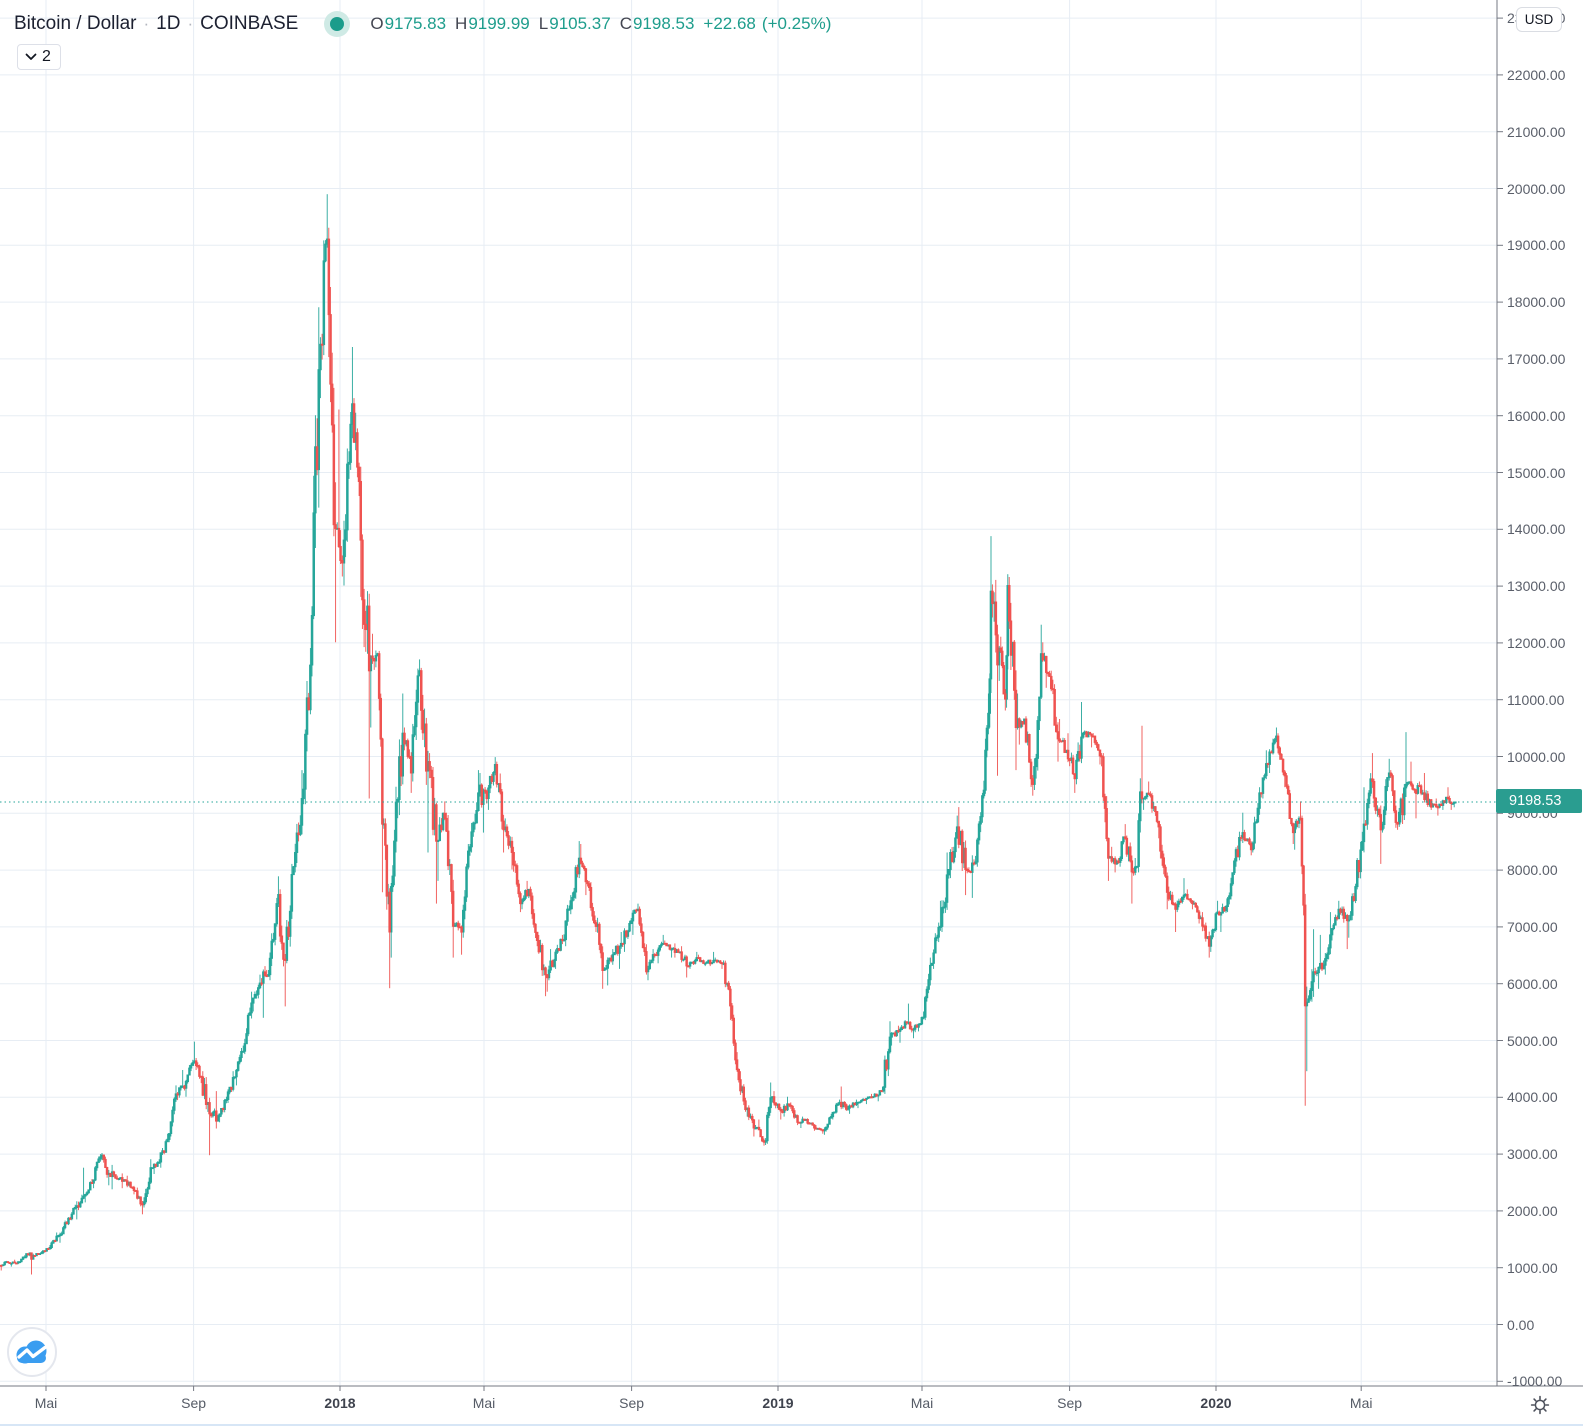  Describe the element at coordinates (1536, 415) in the screenshot. I see `price-tick-label: 16000.00` at that location.